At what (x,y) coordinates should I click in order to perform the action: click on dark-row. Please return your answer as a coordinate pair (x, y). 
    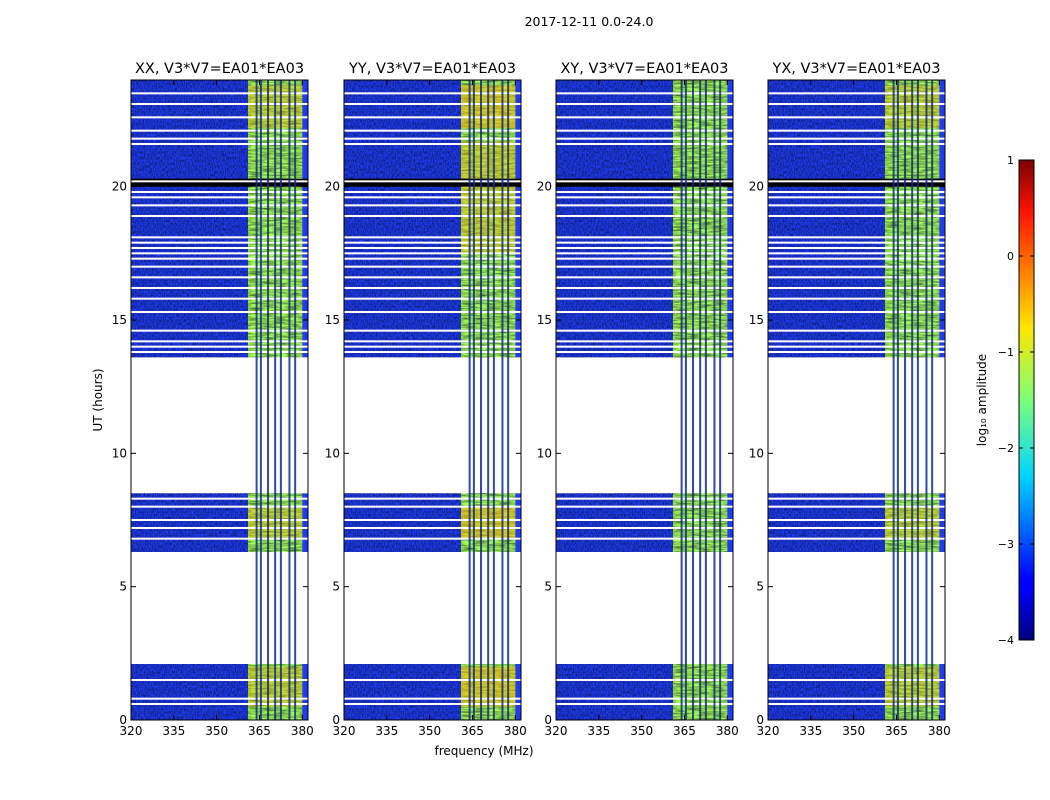
    Looking at the image, I should click on (644, 182).